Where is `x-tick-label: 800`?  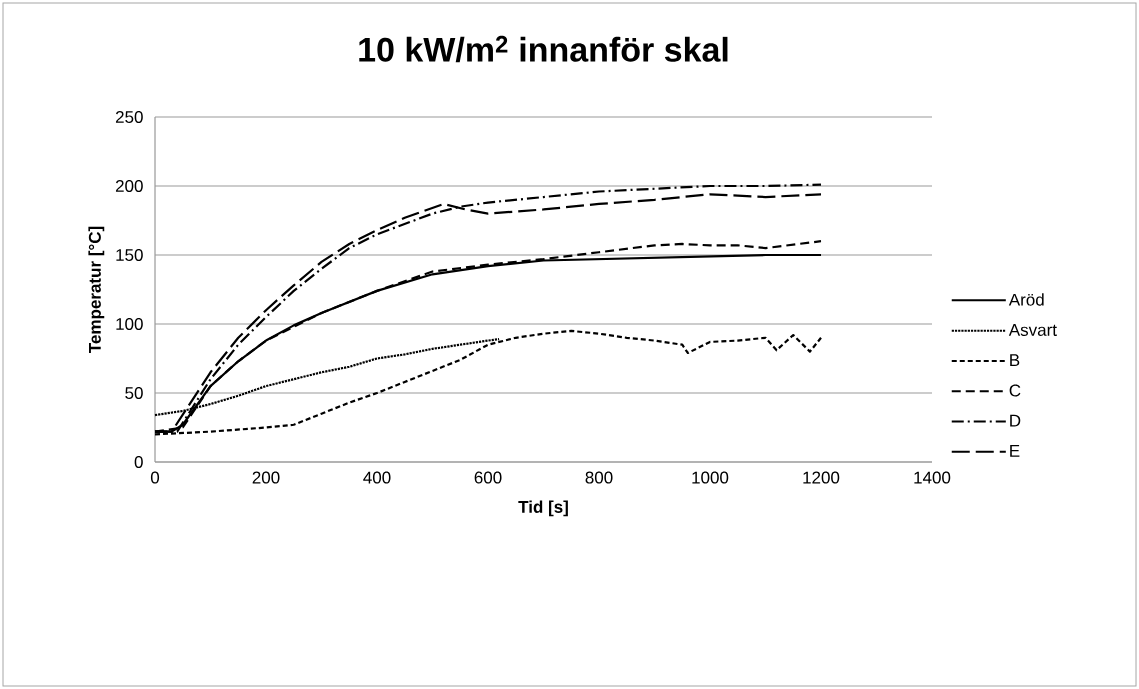 x-tick-label: 800 is located at coordinates (599, 477).